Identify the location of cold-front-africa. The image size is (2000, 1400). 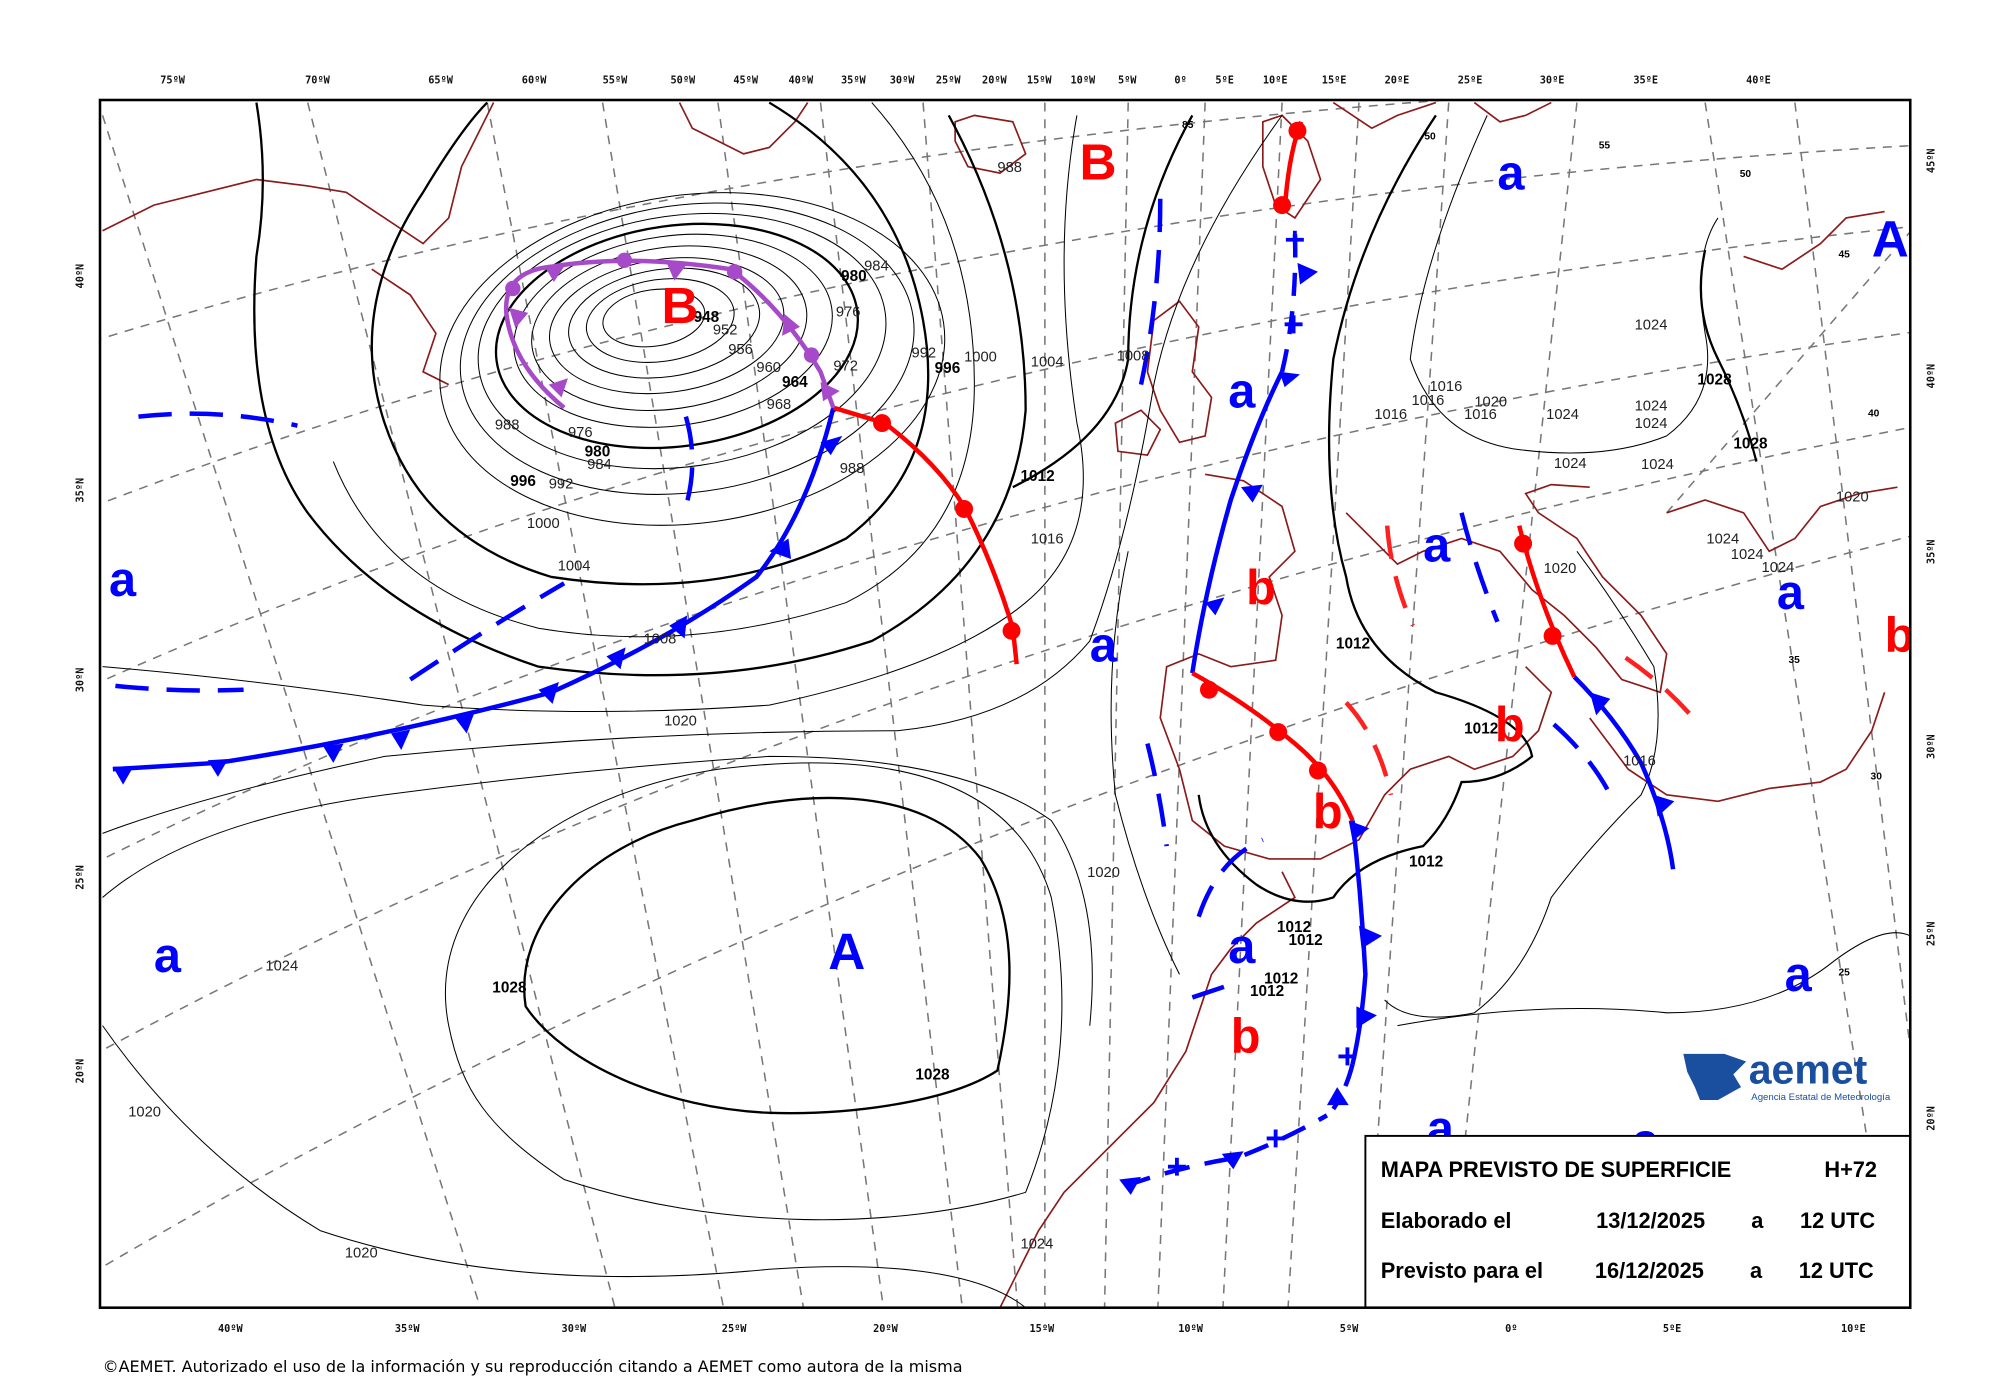
(1359, 942).